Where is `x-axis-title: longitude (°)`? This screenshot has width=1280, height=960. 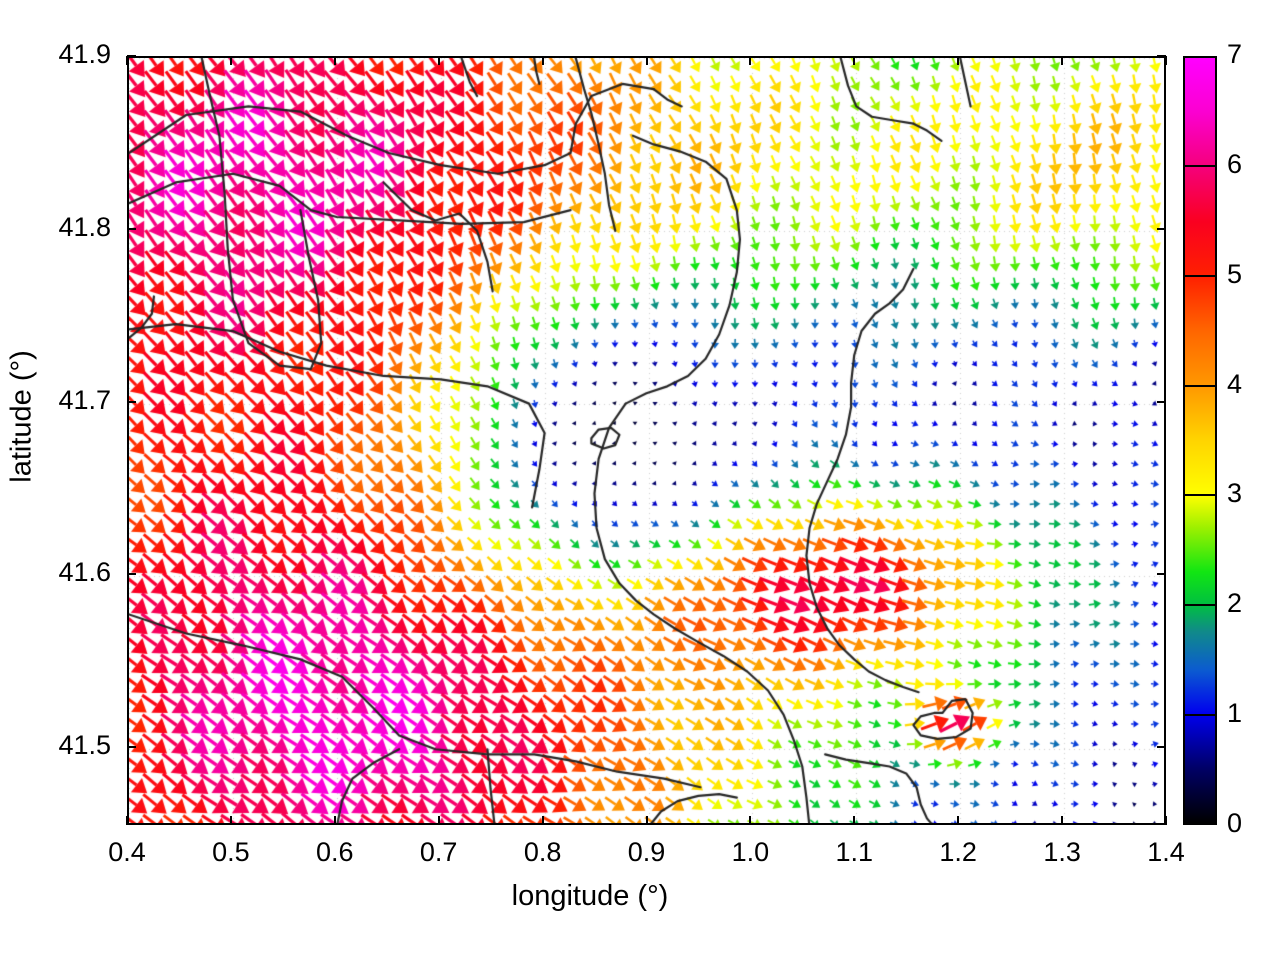
x-axis-title: longitude (°) is located at coordinates (590, 896).